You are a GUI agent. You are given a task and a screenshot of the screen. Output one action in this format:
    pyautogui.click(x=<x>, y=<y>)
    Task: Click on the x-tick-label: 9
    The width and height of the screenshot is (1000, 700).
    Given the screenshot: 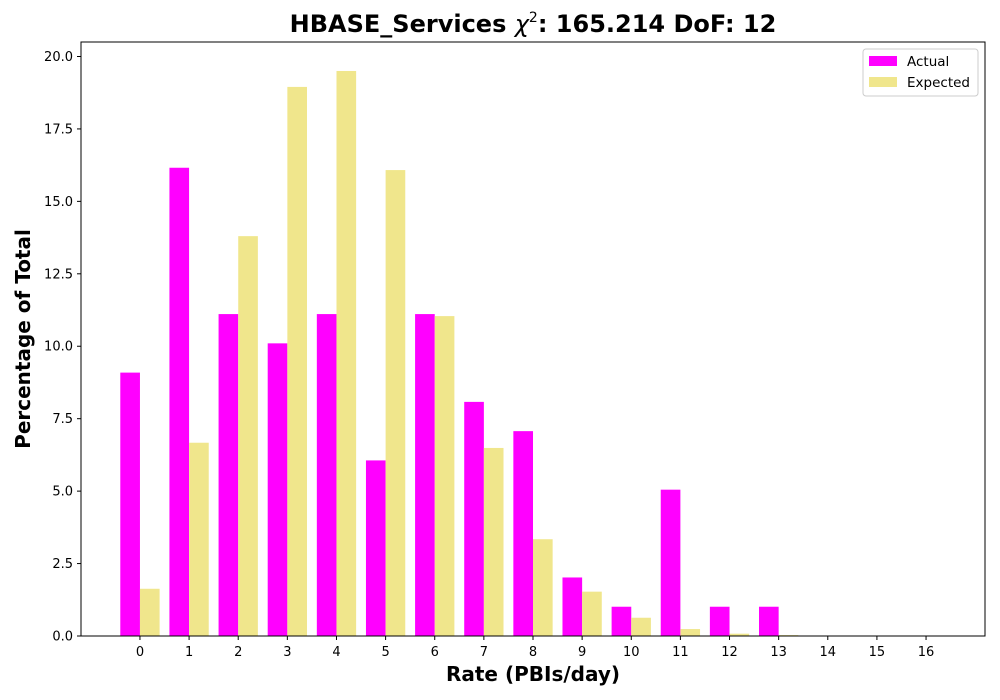 What is the action you would take?
    pyautogui.click(x=582, y=652)
    